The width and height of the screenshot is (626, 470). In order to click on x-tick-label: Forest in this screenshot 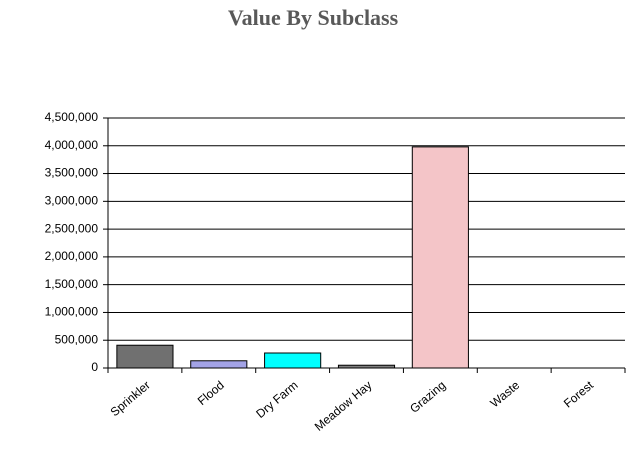, I will do `click(579, 394)`.